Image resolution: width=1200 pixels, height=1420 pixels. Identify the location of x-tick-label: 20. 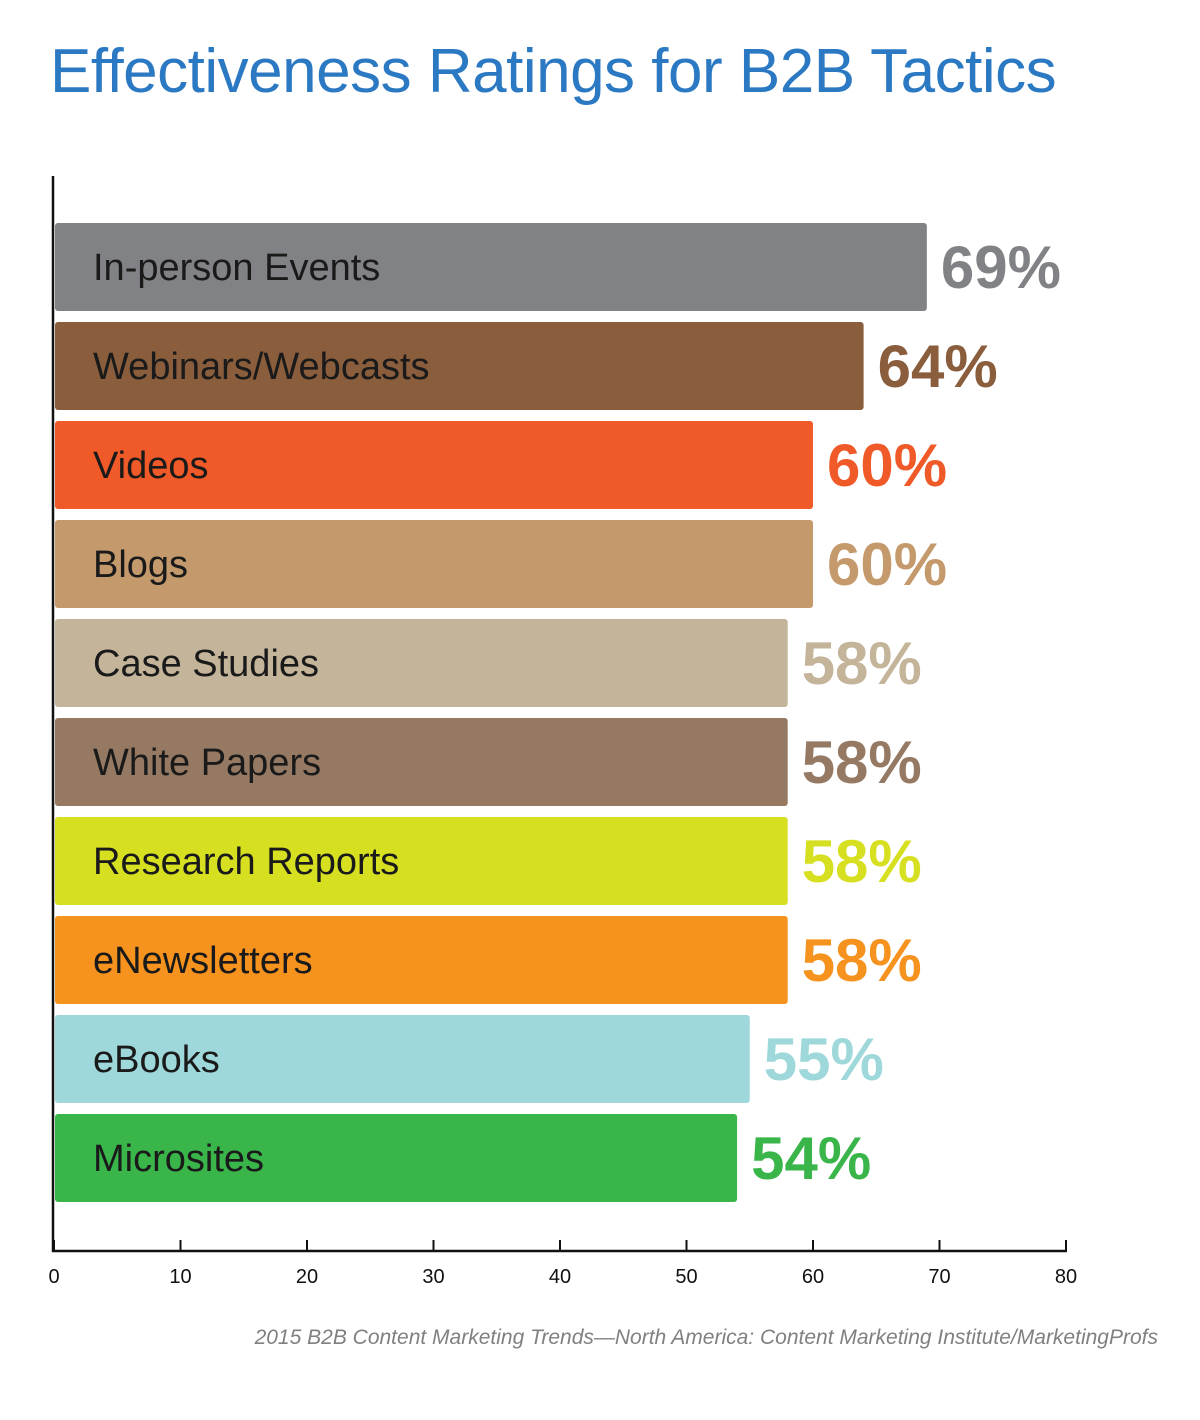
(307, 1277).